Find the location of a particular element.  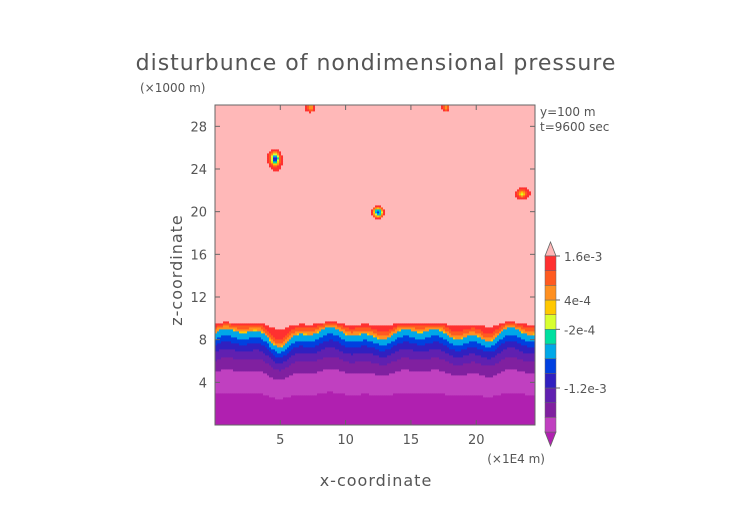

z-scale-label: (×1000 m) is located at coordinates (172, 88).